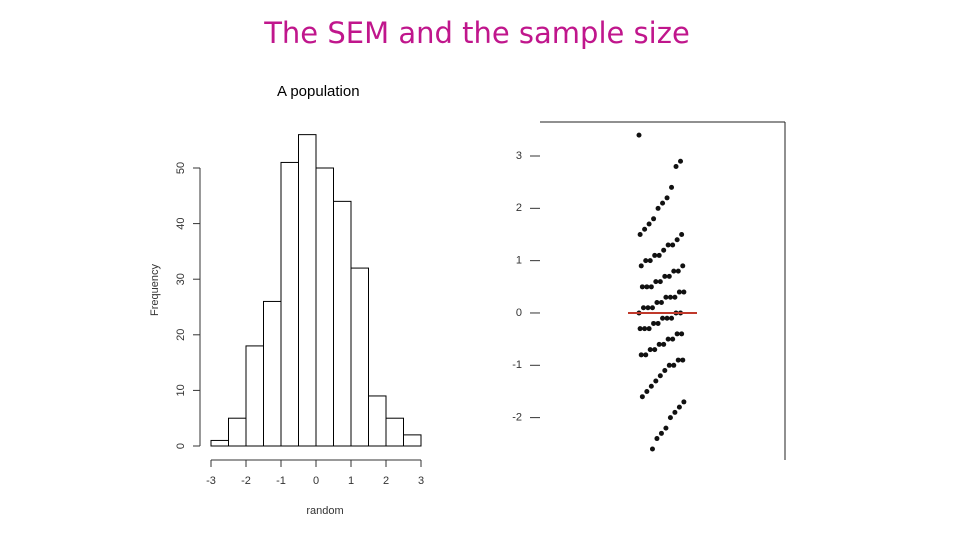 Image resolution: width=960 pixels, height=540 pixels. What do you see at coordinates (519, 208) in the screenshot?
I see `y-tick-label: 2` at bounding box center [519, 208].